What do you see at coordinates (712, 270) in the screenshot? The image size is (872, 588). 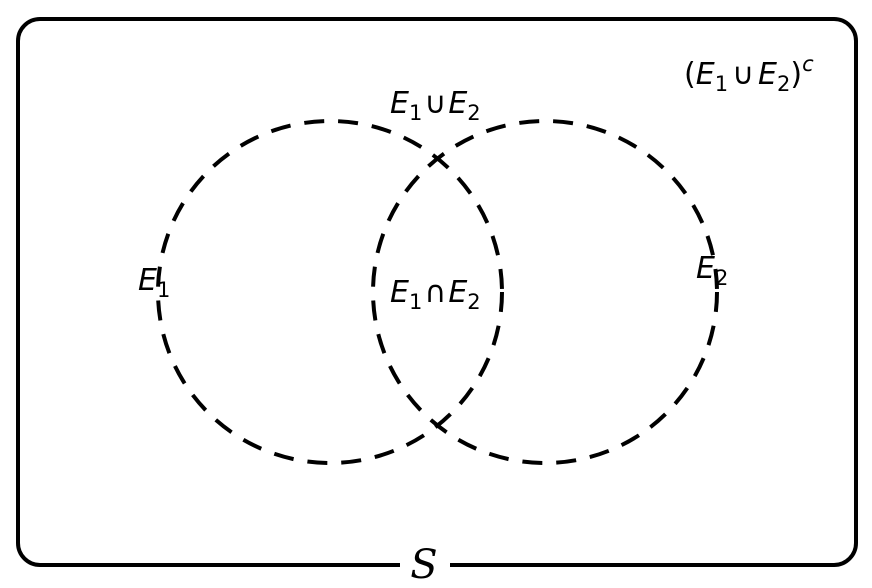 I see `label-e2: E2` at bounding box center [712, 270].